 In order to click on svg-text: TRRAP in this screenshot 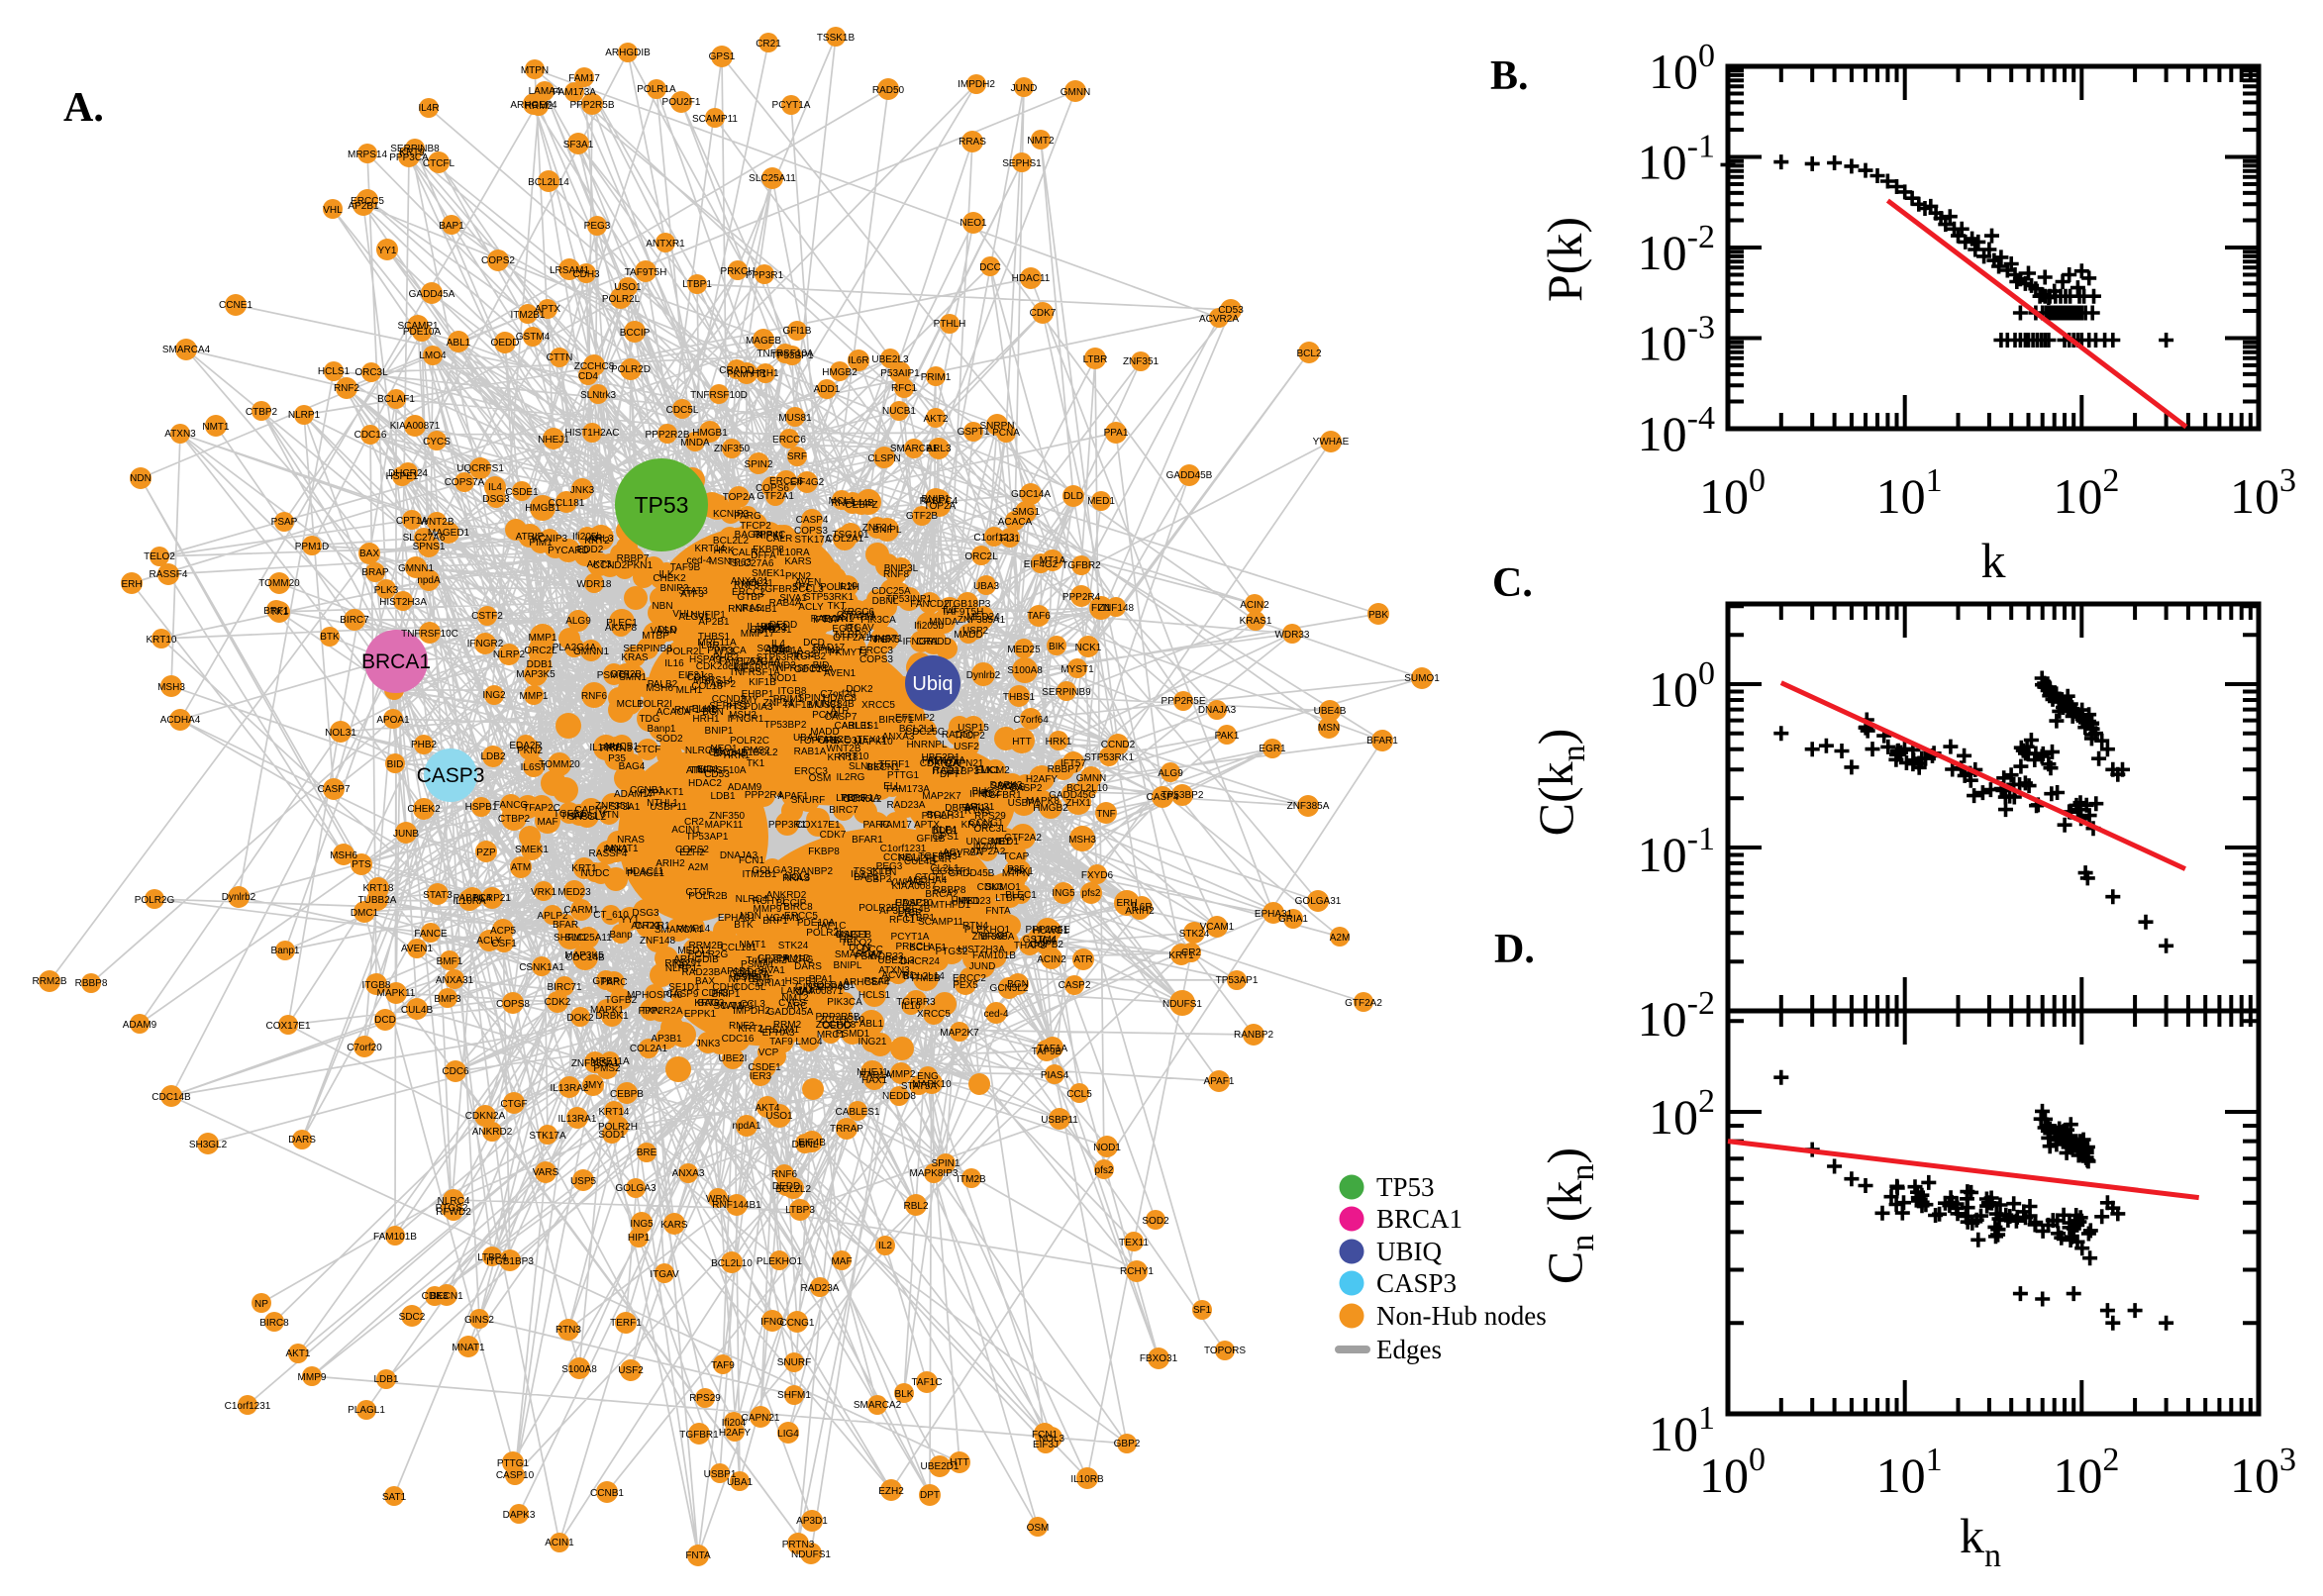, I will do `click(846, 1129)`.